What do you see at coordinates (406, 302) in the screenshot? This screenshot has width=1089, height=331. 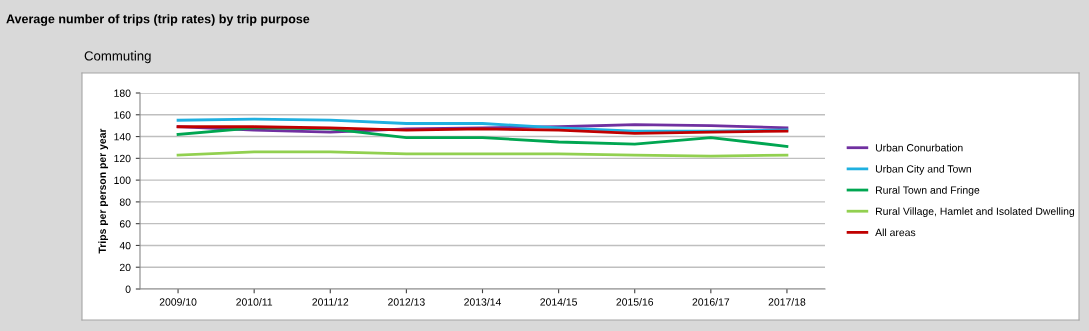 I see `x-tick-label: 2012/13` at bounding box center [406, 302].